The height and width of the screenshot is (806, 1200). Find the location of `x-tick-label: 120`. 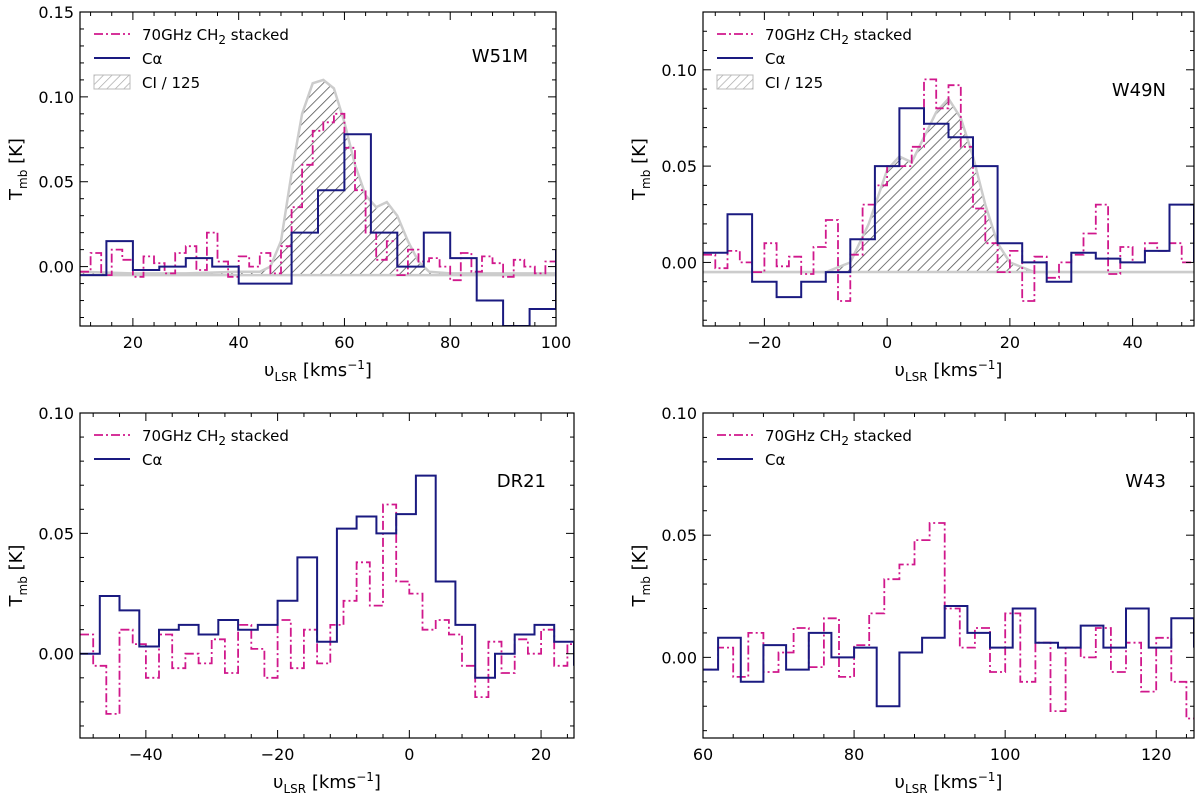

x-tick-label: 120 is located at coordinates (1156, 754).